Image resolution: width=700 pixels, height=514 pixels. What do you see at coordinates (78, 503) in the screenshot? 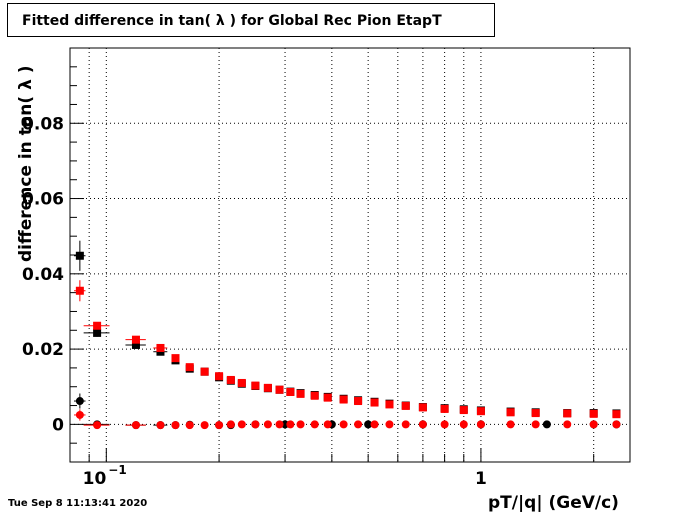
I see `timestamp-label: Tue Sep 8 11:13:41 2020` at bounding box center [78, 503].